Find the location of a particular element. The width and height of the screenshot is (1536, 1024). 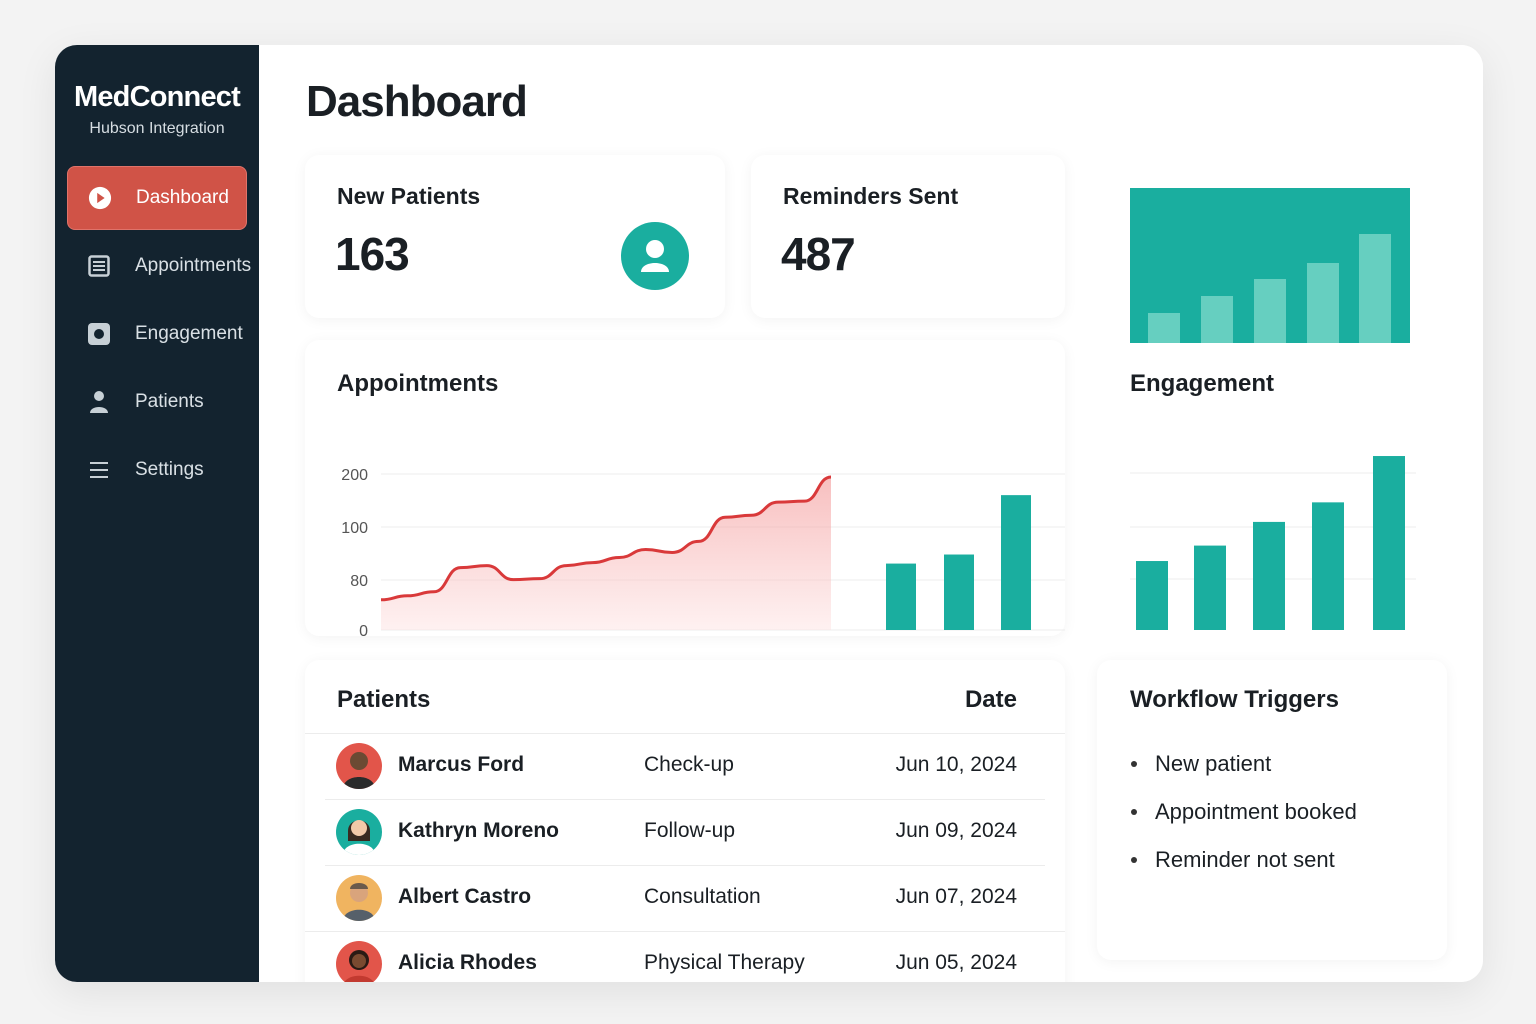

table-row: Albert Castro Consultation Jun 07, 2024 is located at coordinates (685, 898).